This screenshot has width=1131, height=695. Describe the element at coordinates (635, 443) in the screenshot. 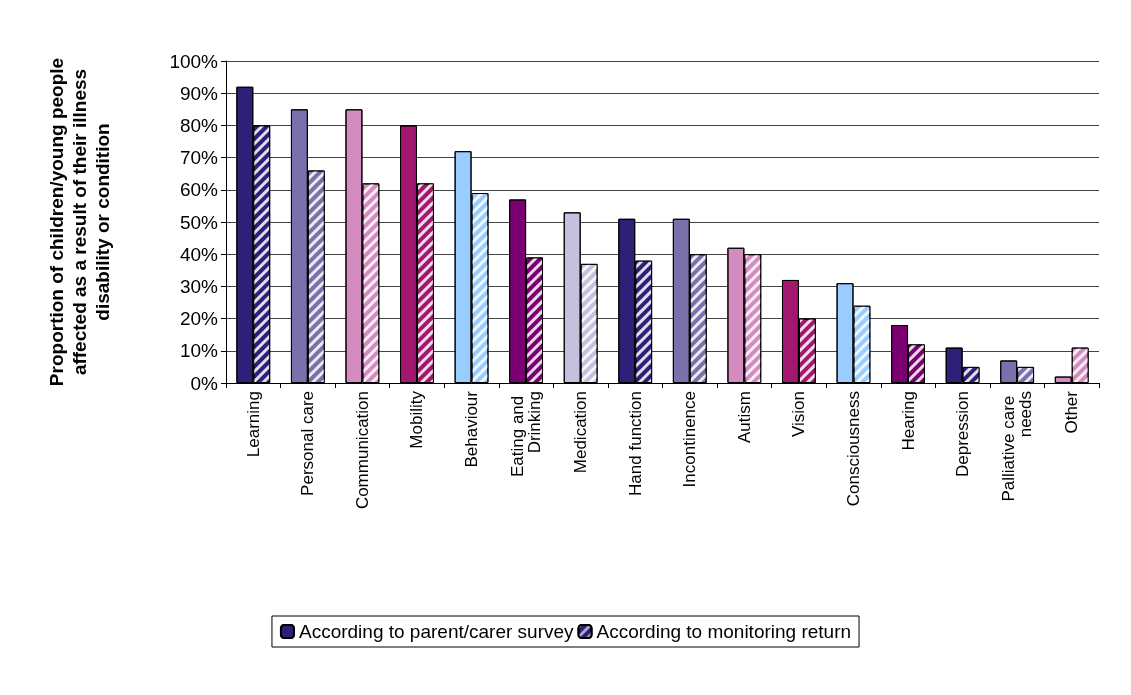

I see `x-tick-label: Hand function` at that location.